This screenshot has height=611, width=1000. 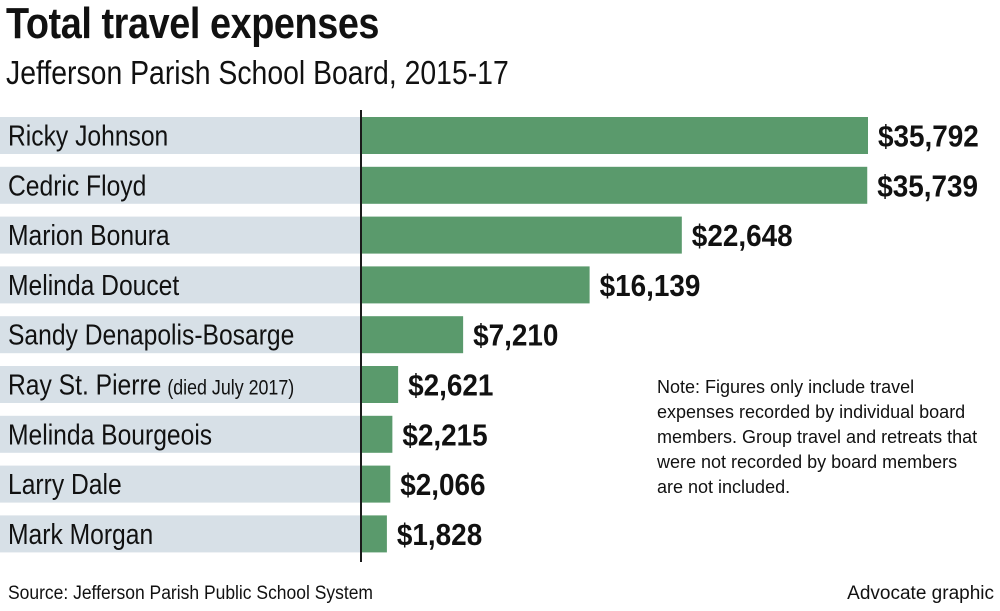 I want to click on category-name: Ricky Johnson, so click(x=88, y=136).